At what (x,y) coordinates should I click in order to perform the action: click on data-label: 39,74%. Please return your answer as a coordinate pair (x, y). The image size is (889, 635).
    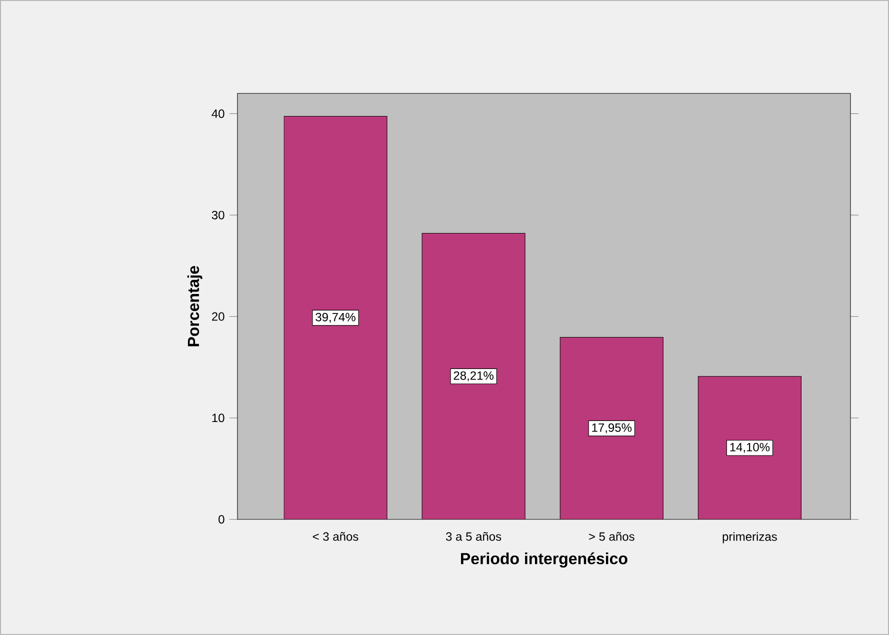
    Looking at the image, I should click on (336, 317).